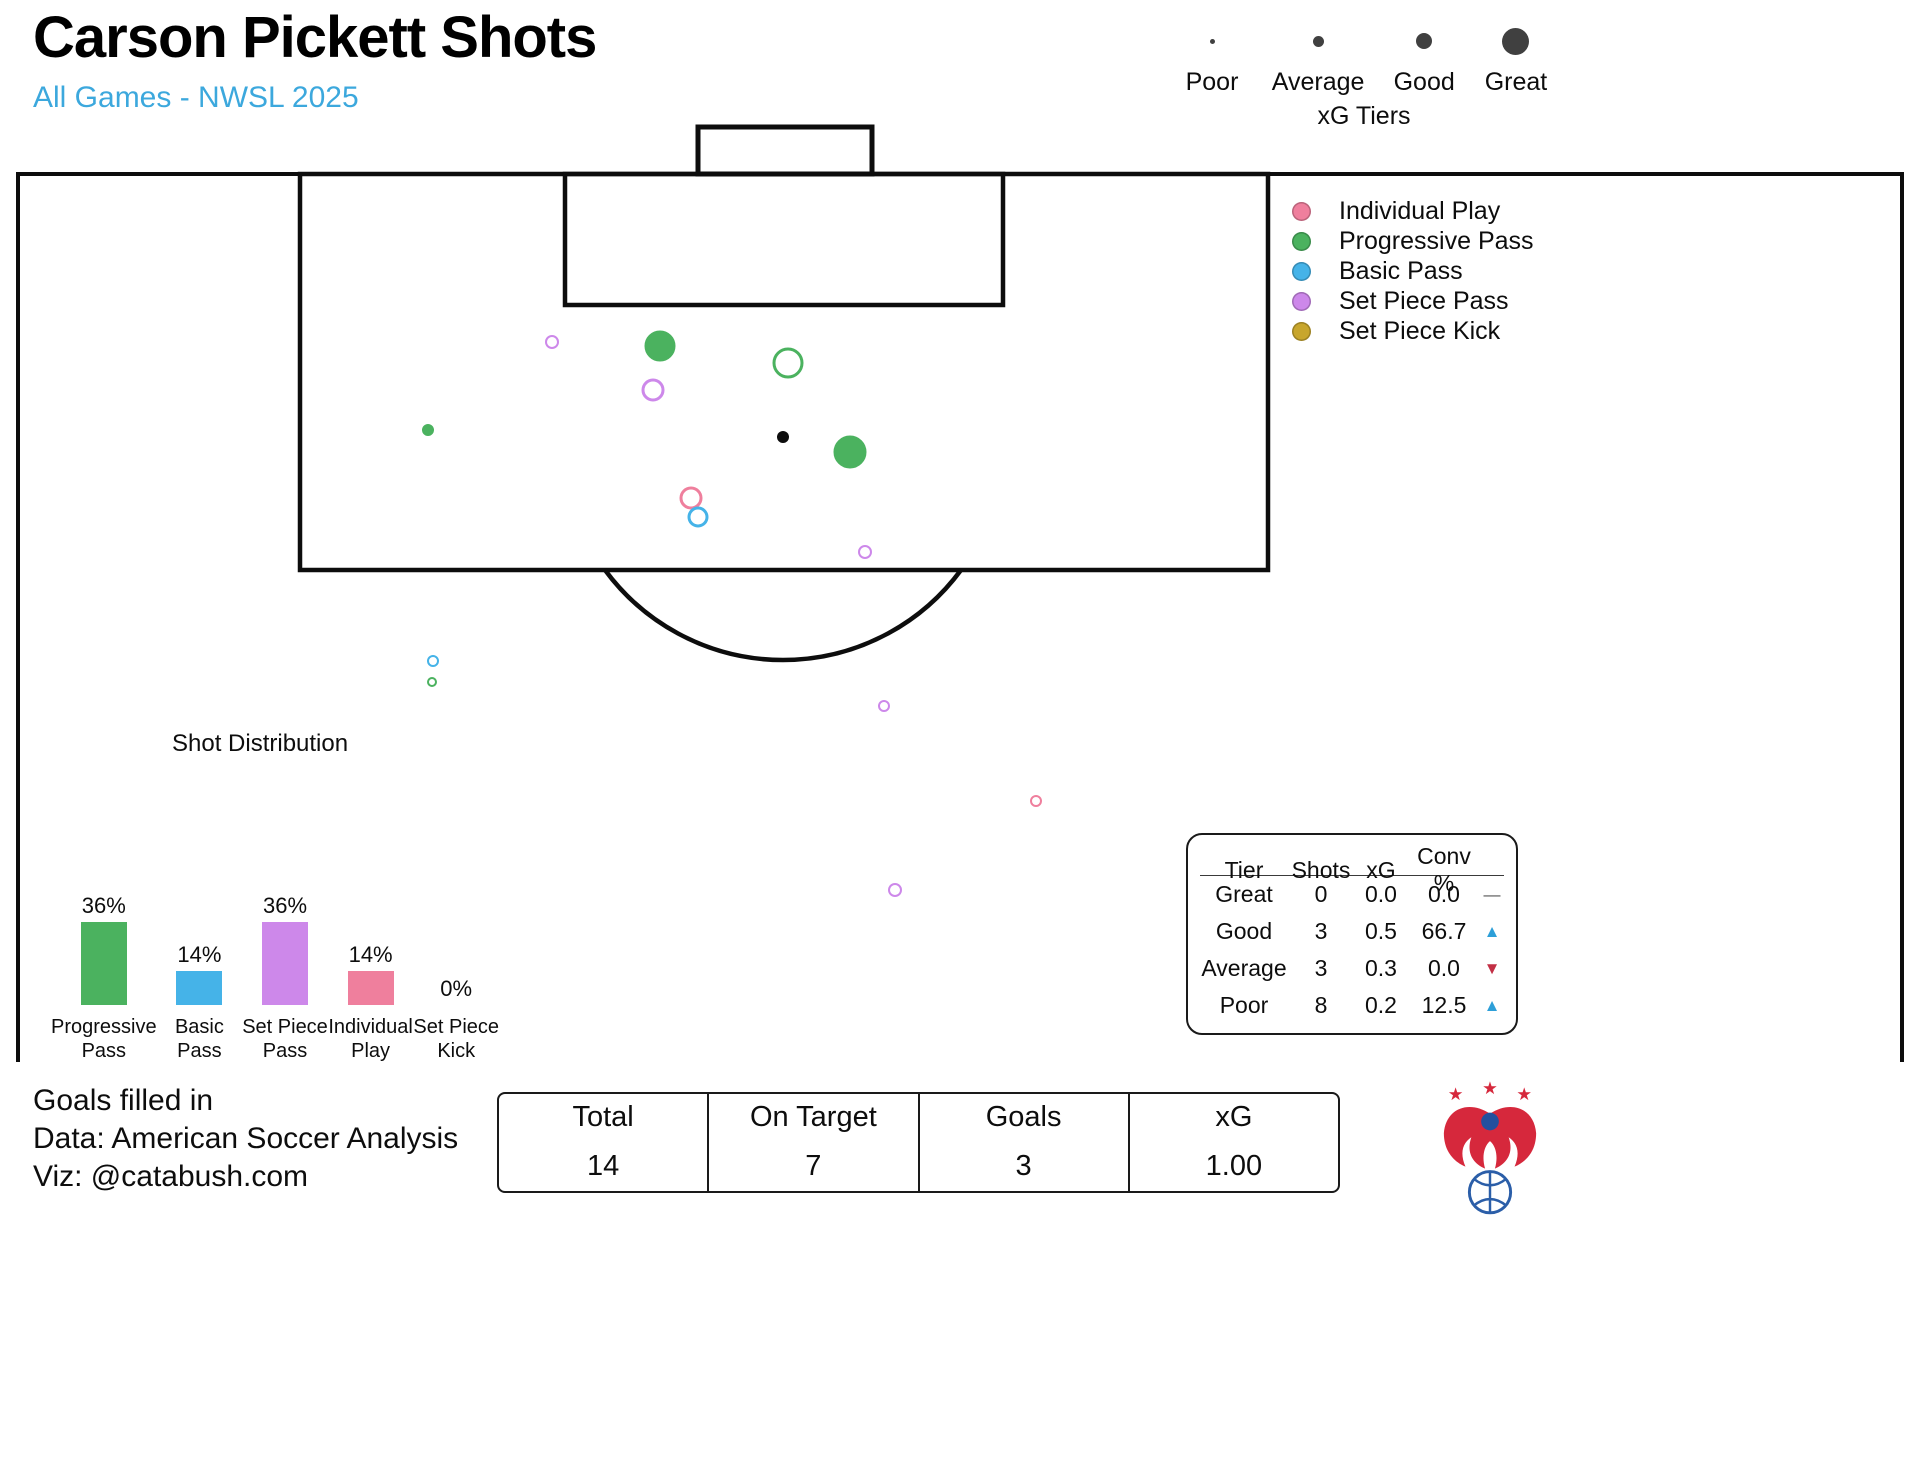 Image resolution: width=1920 pixels, height=1481 pixels. What do you see at coordinates (1413, 301) in the screenshot?
I see `legend-item: Set Piece Pass` at bounding box center [1413, 301].